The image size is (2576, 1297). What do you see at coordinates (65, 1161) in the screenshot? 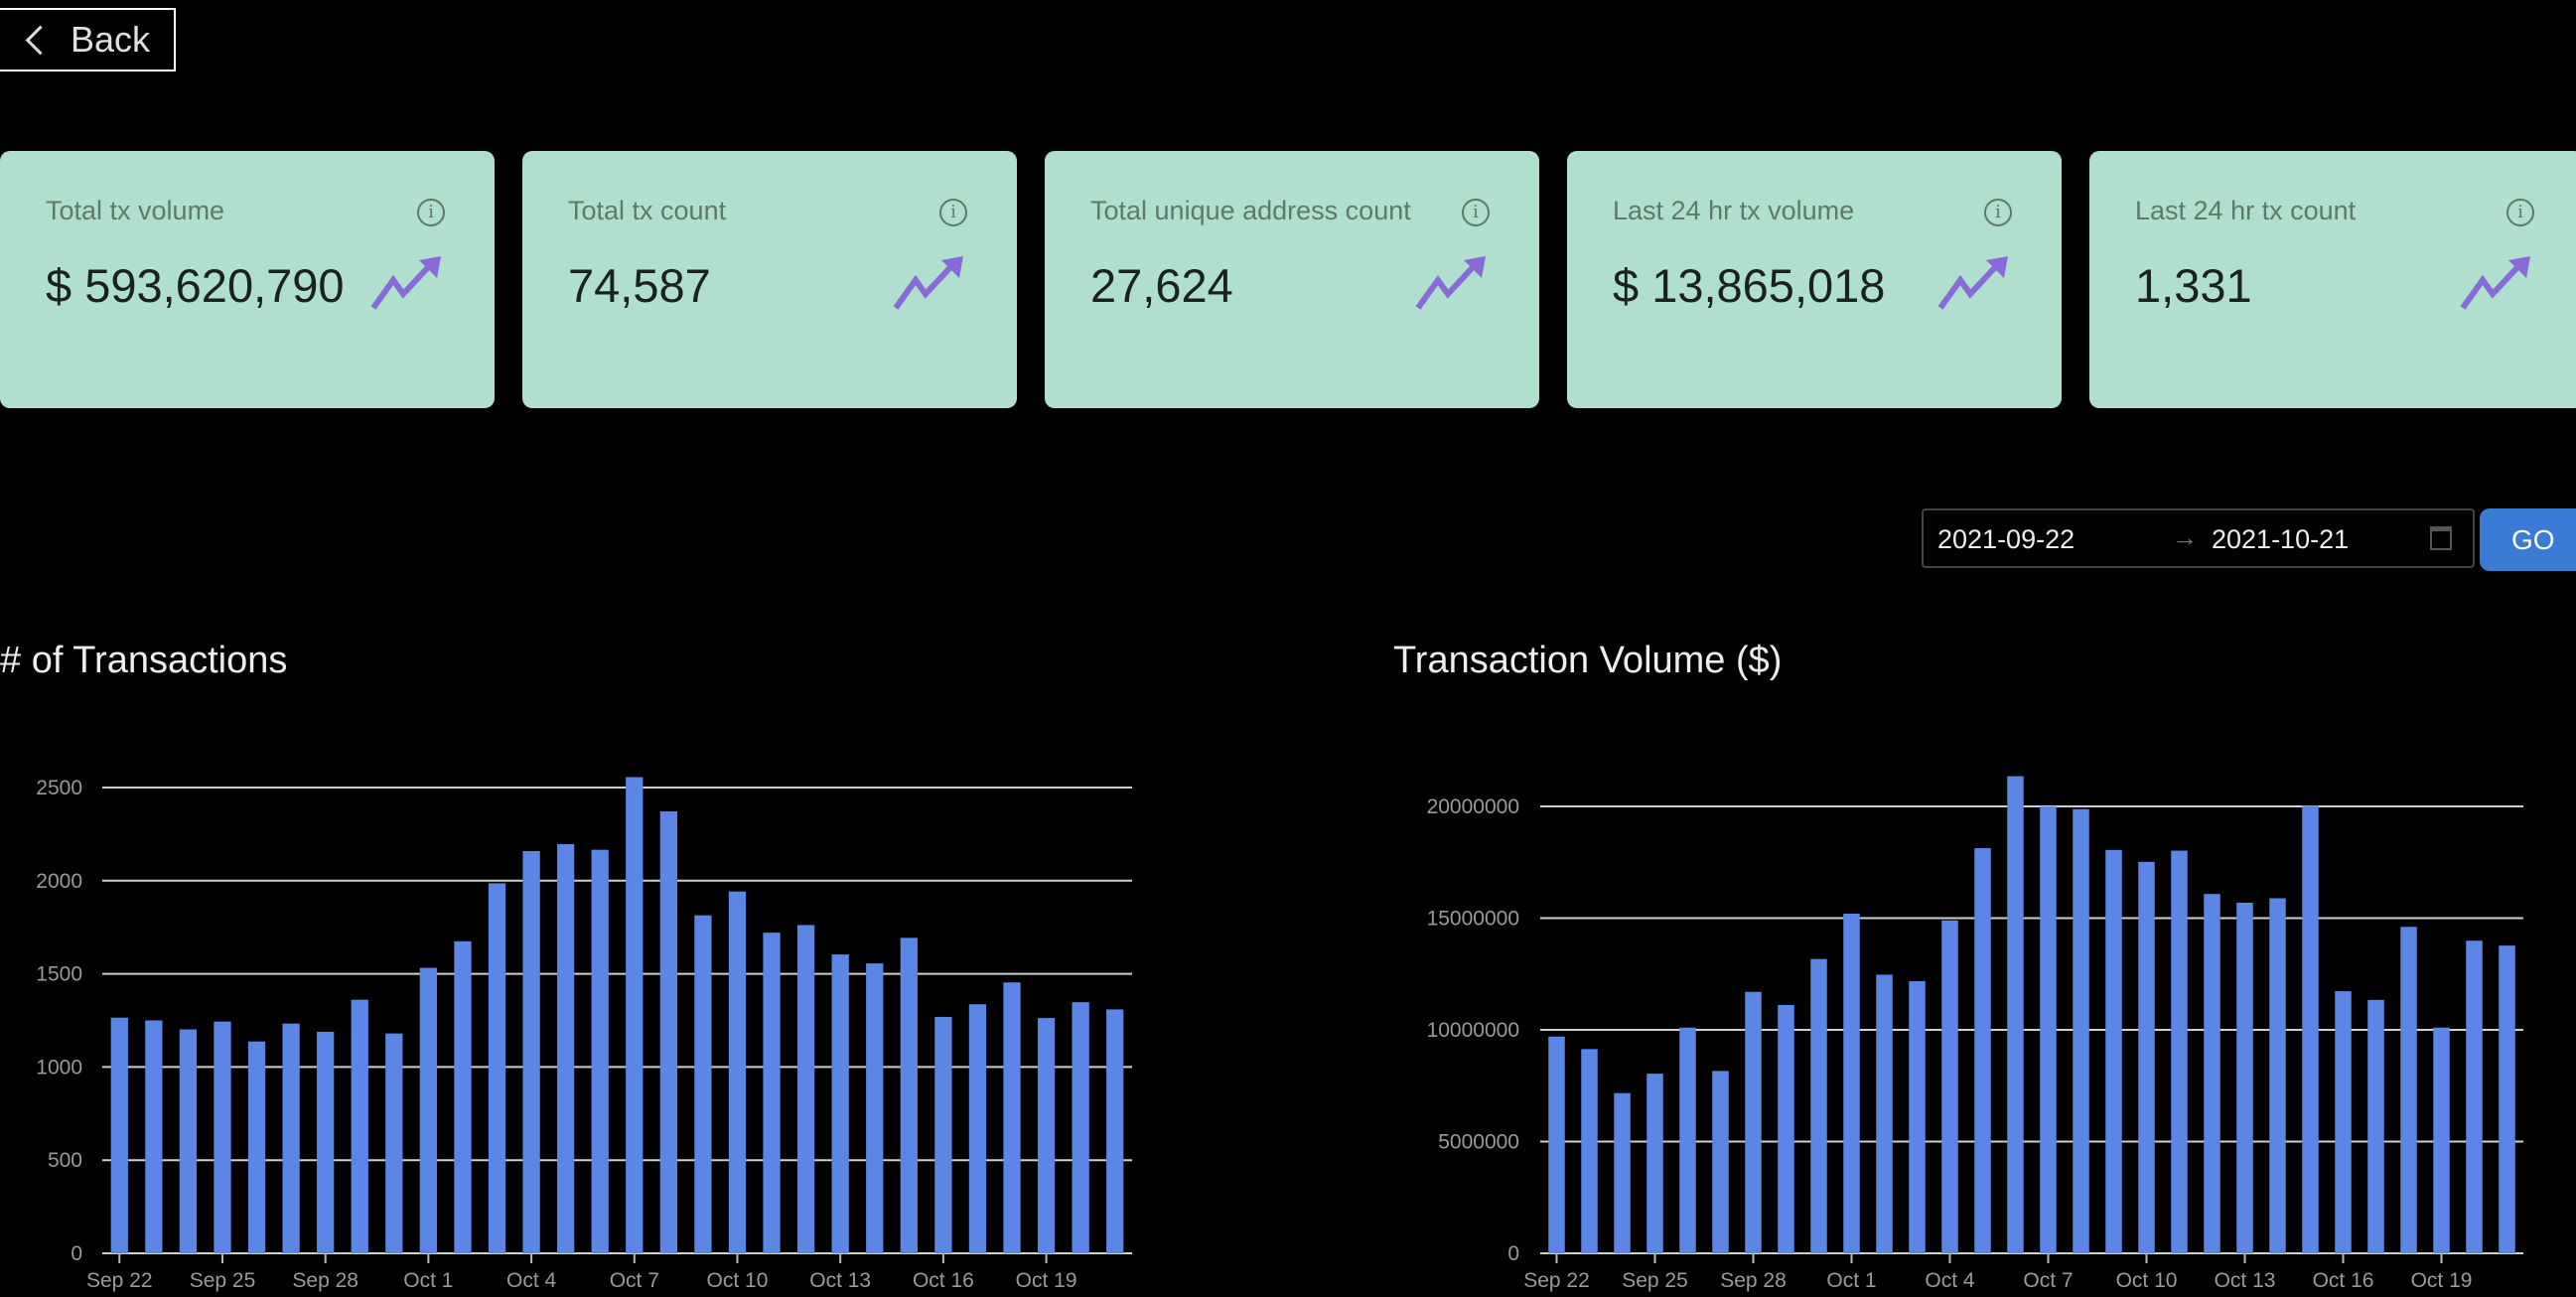
I see `y-tick-label: 500` at bounding box center [65, 1161].